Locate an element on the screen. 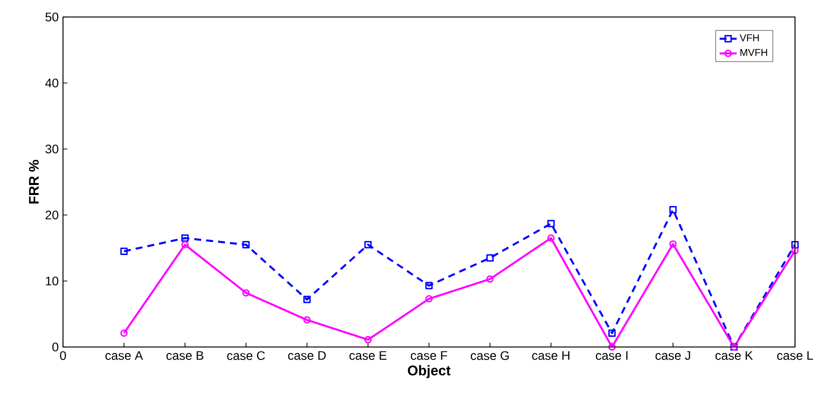 The width and height of the screenshot is (821, 403). x-tick-label: case I is located at coordinates (612, 355).